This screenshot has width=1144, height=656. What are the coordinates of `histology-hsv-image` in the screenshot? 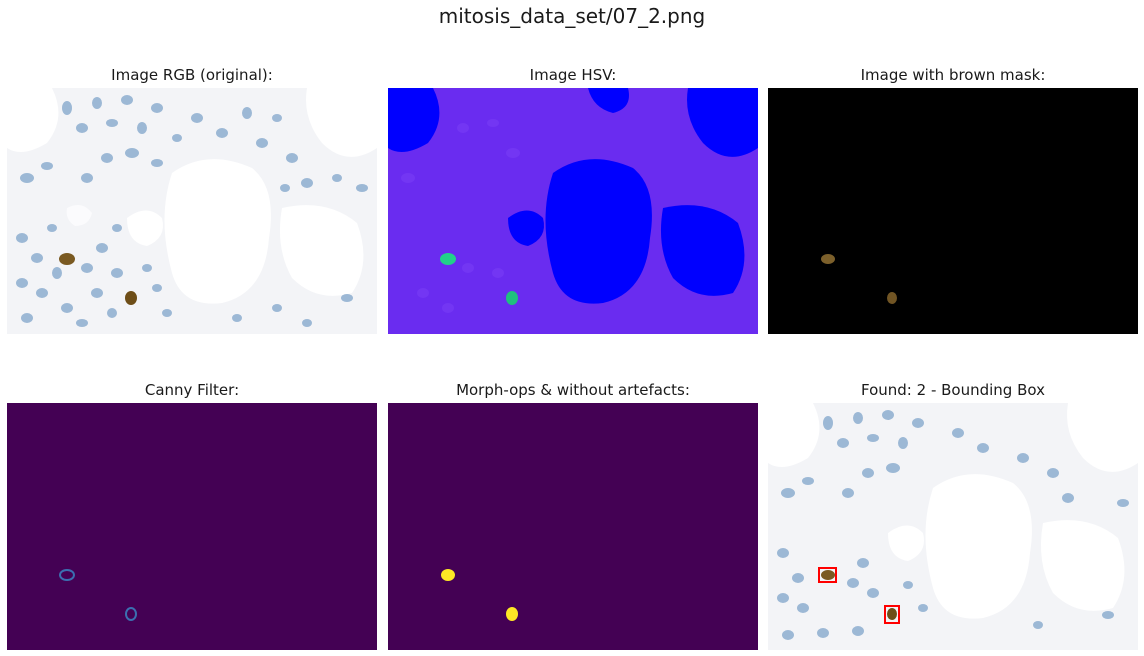 It's located at (573, 211).